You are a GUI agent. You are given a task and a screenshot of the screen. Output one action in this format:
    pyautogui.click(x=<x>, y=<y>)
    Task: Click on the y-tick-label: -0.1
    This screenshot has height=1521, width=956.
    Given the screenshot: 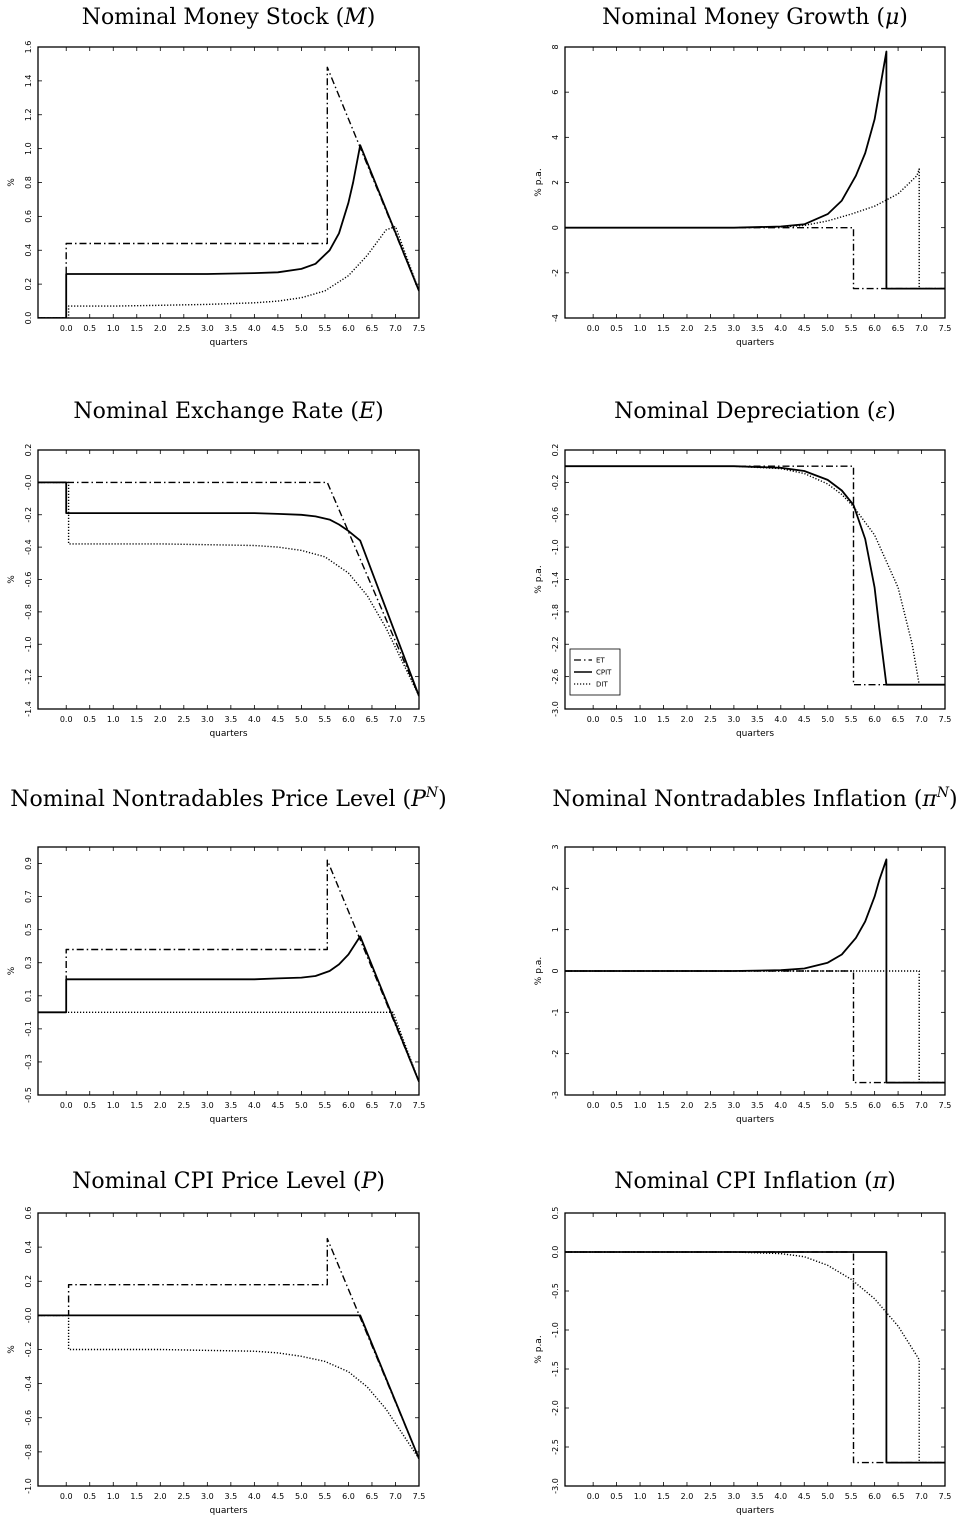 What is the action you would take?
    pyautogui.click(x=28, y=1029)
    